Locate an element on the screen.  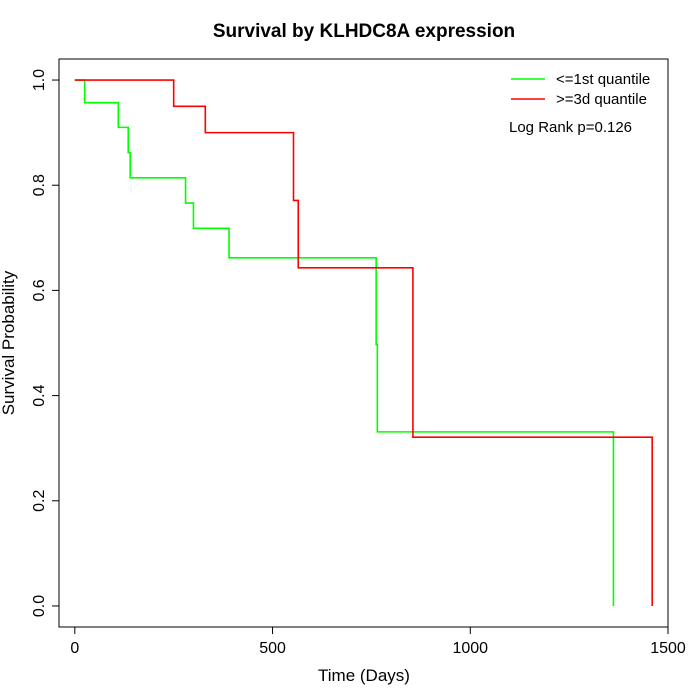
legend-label: <=1st quantile is located at coordinates (603, 79).